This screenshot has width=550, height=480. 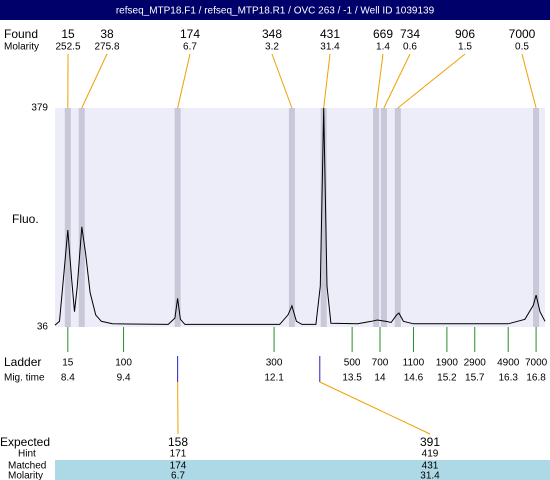 What do you see at coordinates (25, 219) in the screenshot?
I see `fluo-label: Fluo.` at bounding box center [25, 219].